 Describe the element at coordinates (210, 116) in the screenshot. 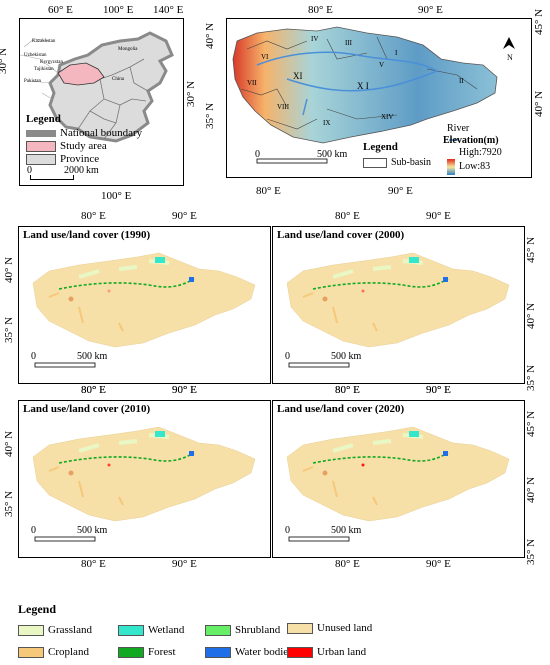

I see `dem-lat-tick: 35° N` at that location.